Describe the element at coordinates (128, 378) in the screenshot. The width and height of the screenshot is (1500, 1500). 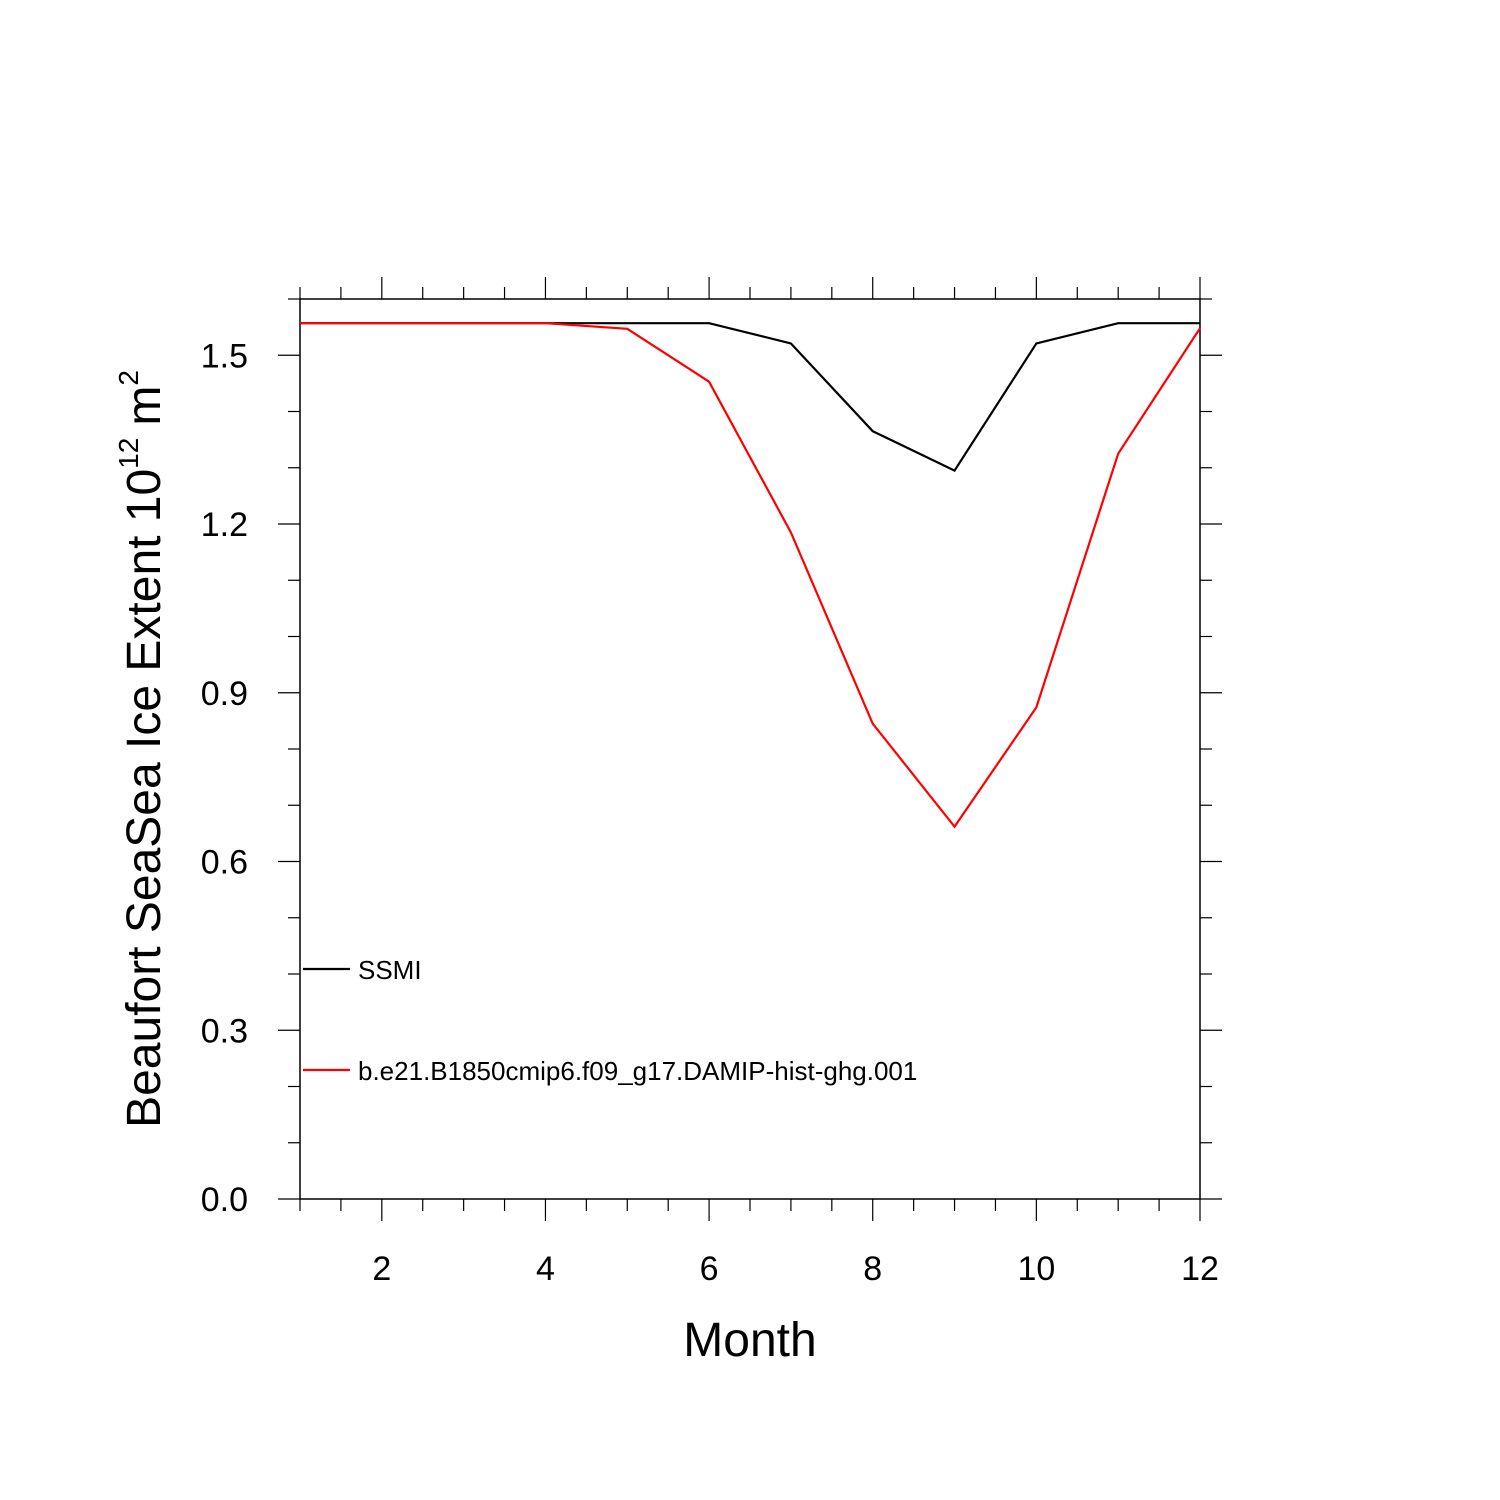
I see `y-axis-title-unit-exponent: 2` at that location.